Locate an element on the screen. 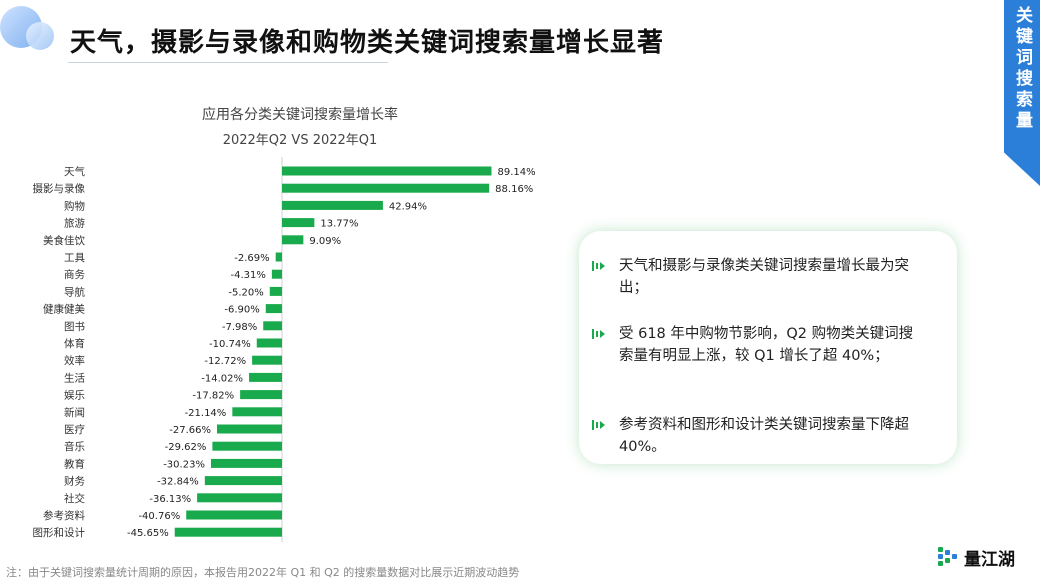 This screenshot has width=1040, height=585. side-banner-label: 关键词搜索量 is located at coordinates (1022, 69).